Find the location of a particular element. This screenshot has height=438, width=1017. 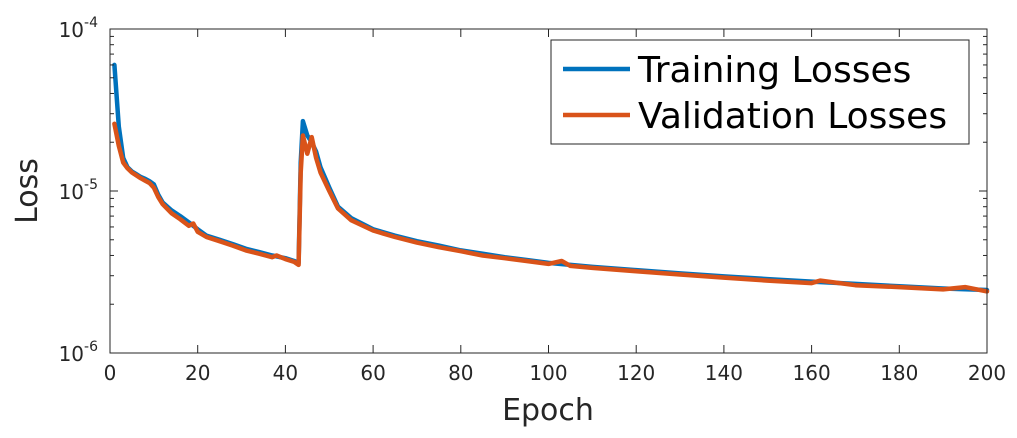

y-tick-label: 10⁻⁵ is located at coordinates (78, 190).